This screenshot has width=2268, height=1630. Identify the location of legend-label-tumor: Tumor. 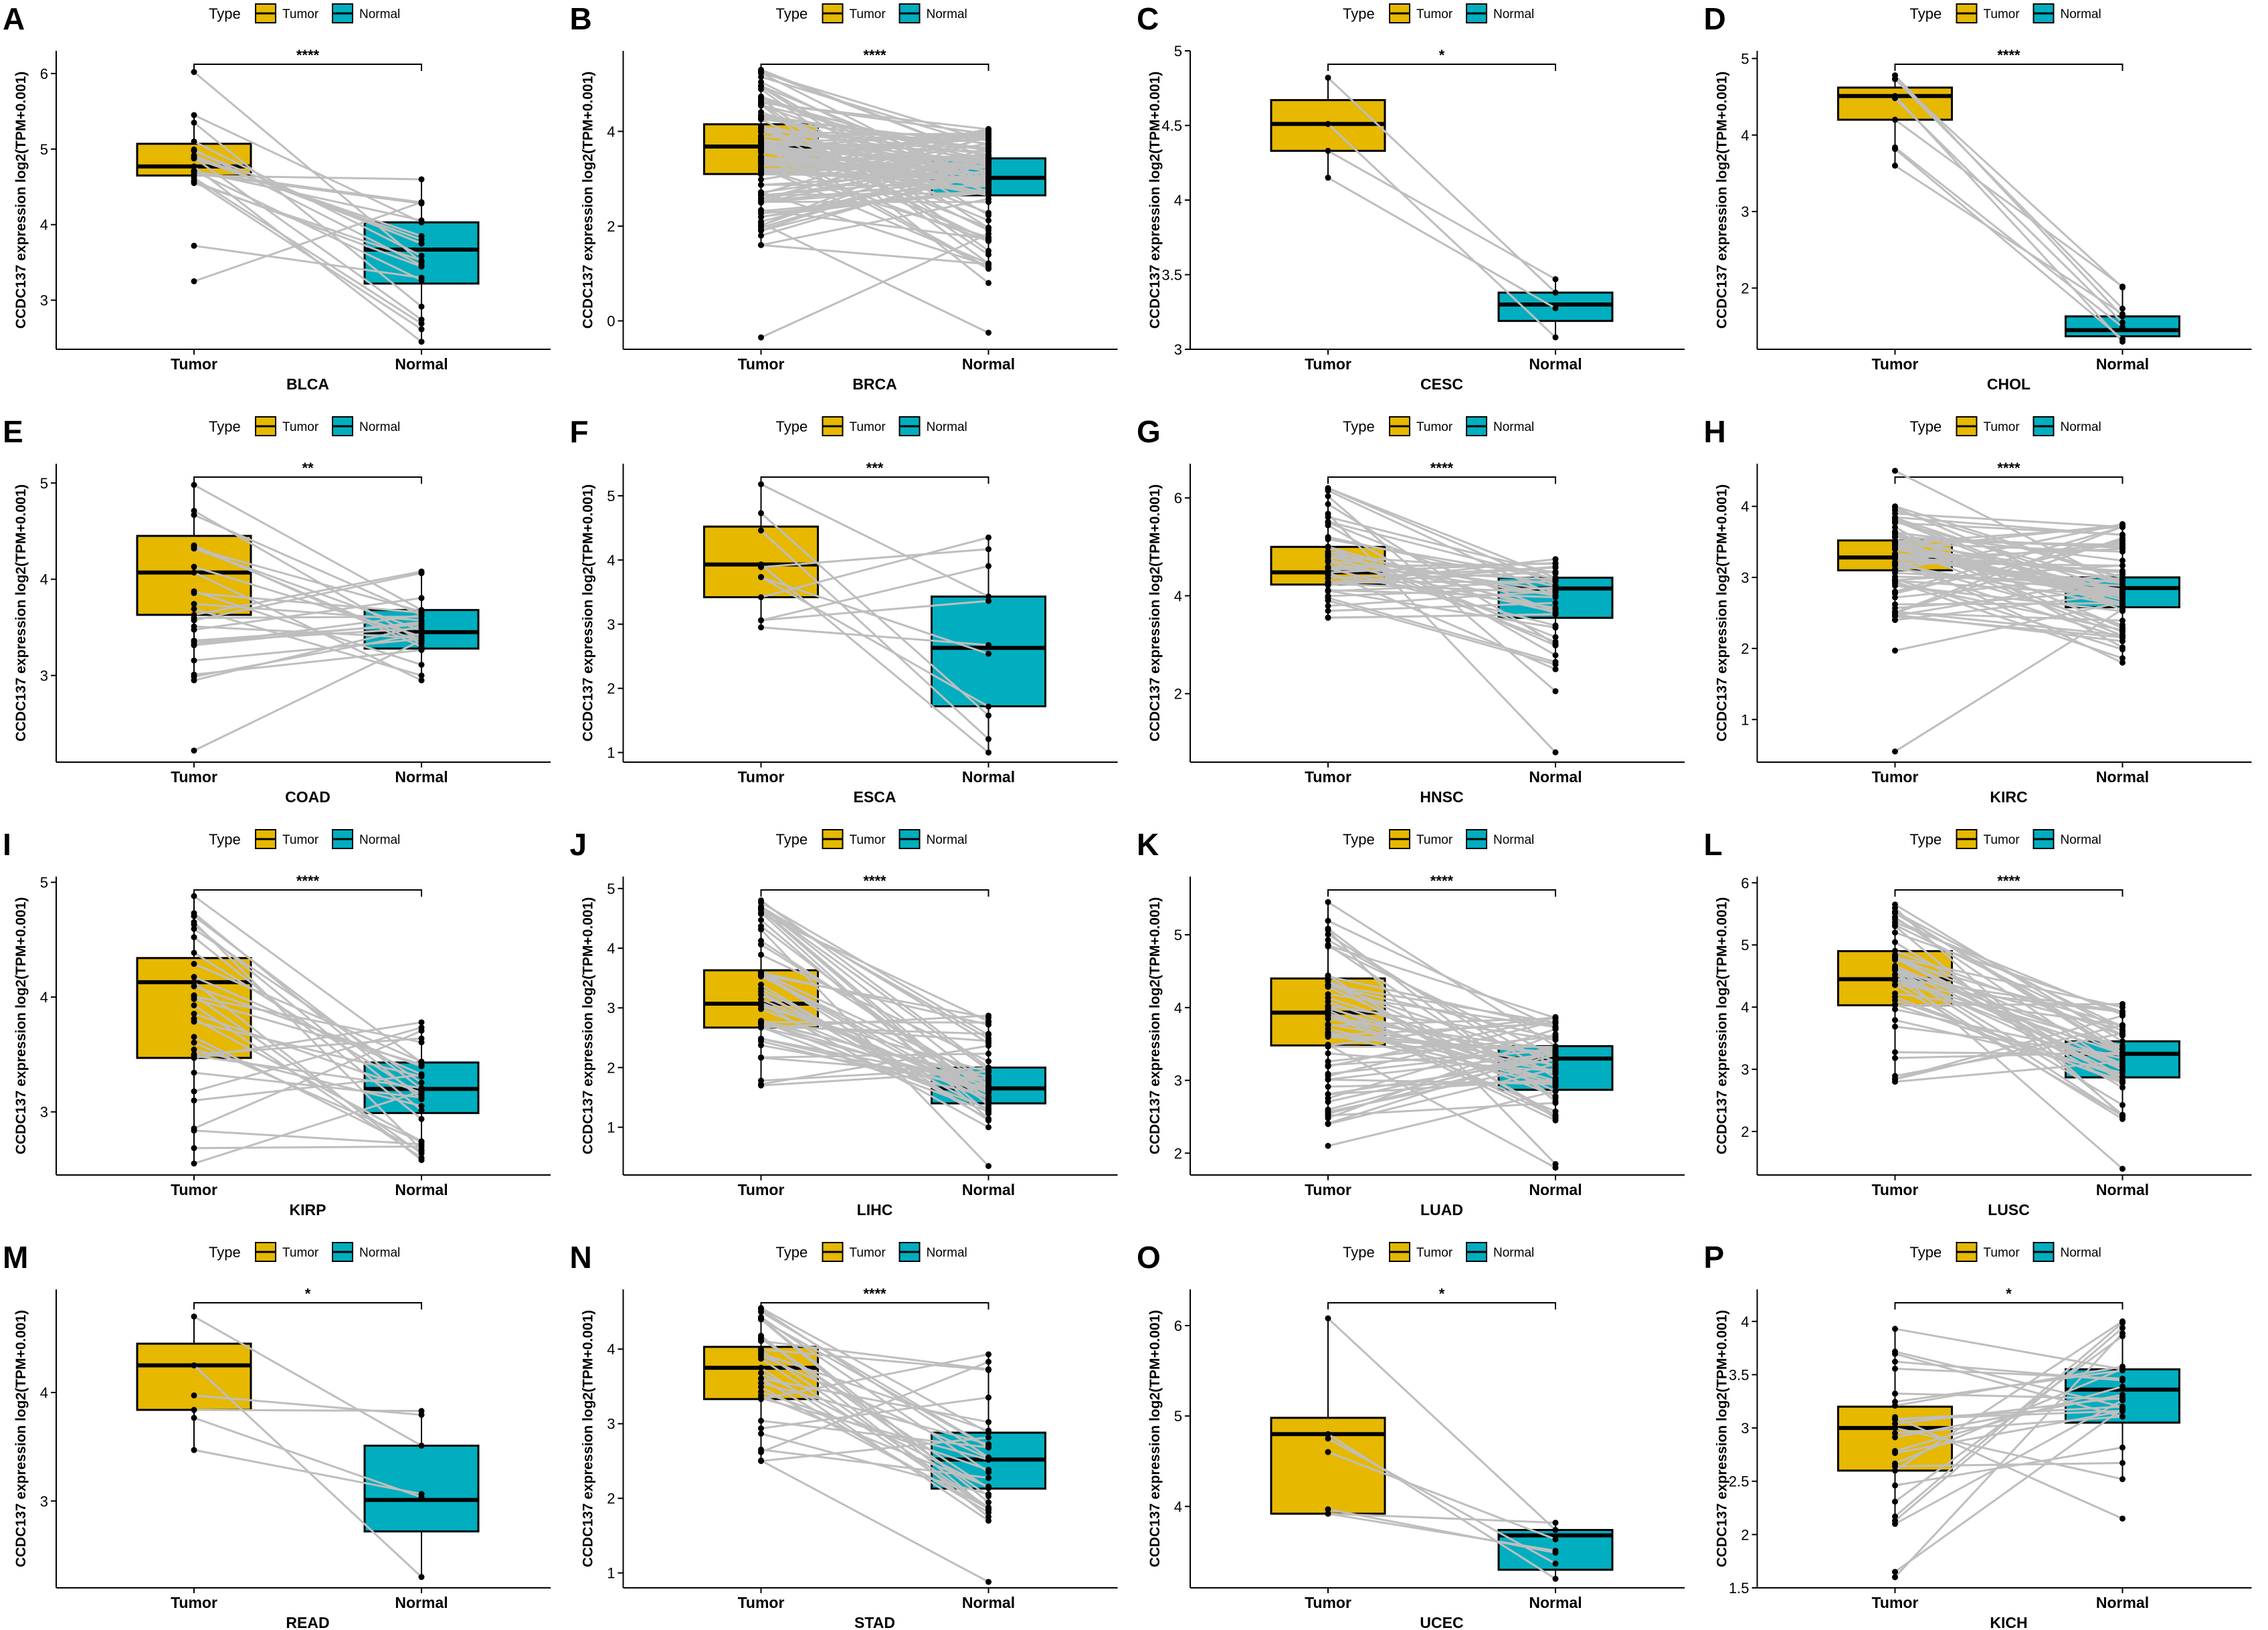
(1434, 14).